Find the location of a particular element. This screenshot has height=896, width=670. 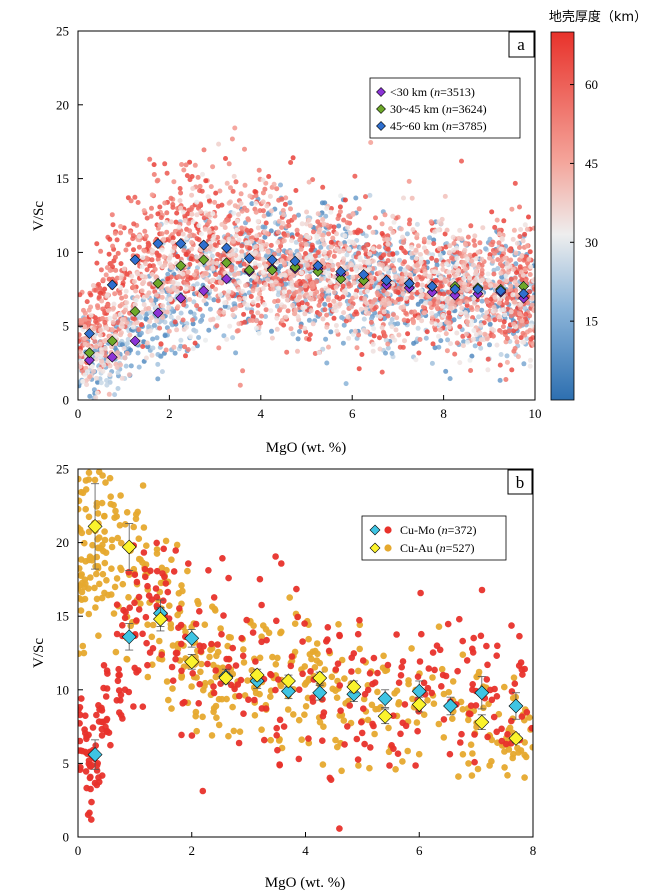

legend-marker-cu-mo-mean is located at coordinates (375, 530).